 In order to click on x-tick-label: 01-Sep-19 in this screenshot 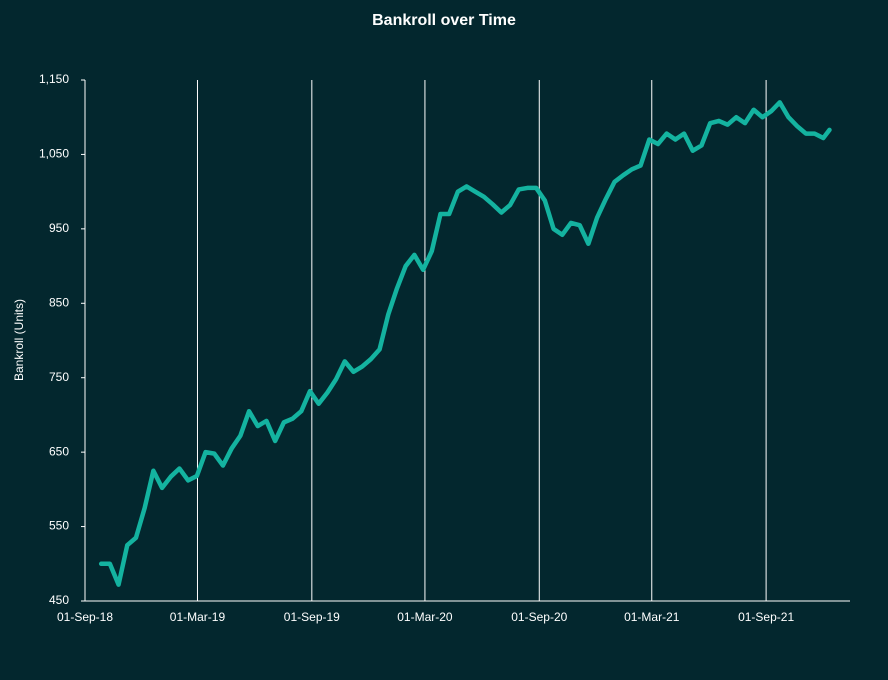, I will do `click(312, 617)`.